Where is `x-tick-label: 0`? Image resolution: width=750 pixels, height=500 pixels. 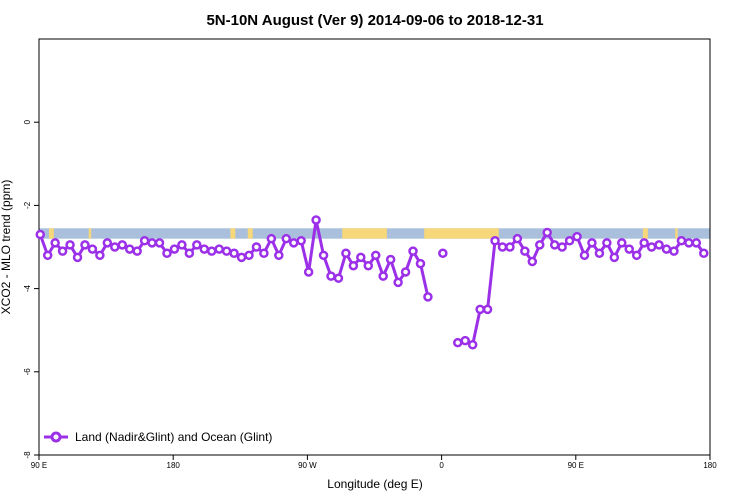 x-tick-label: 0 is located at coordinates (441, 465).